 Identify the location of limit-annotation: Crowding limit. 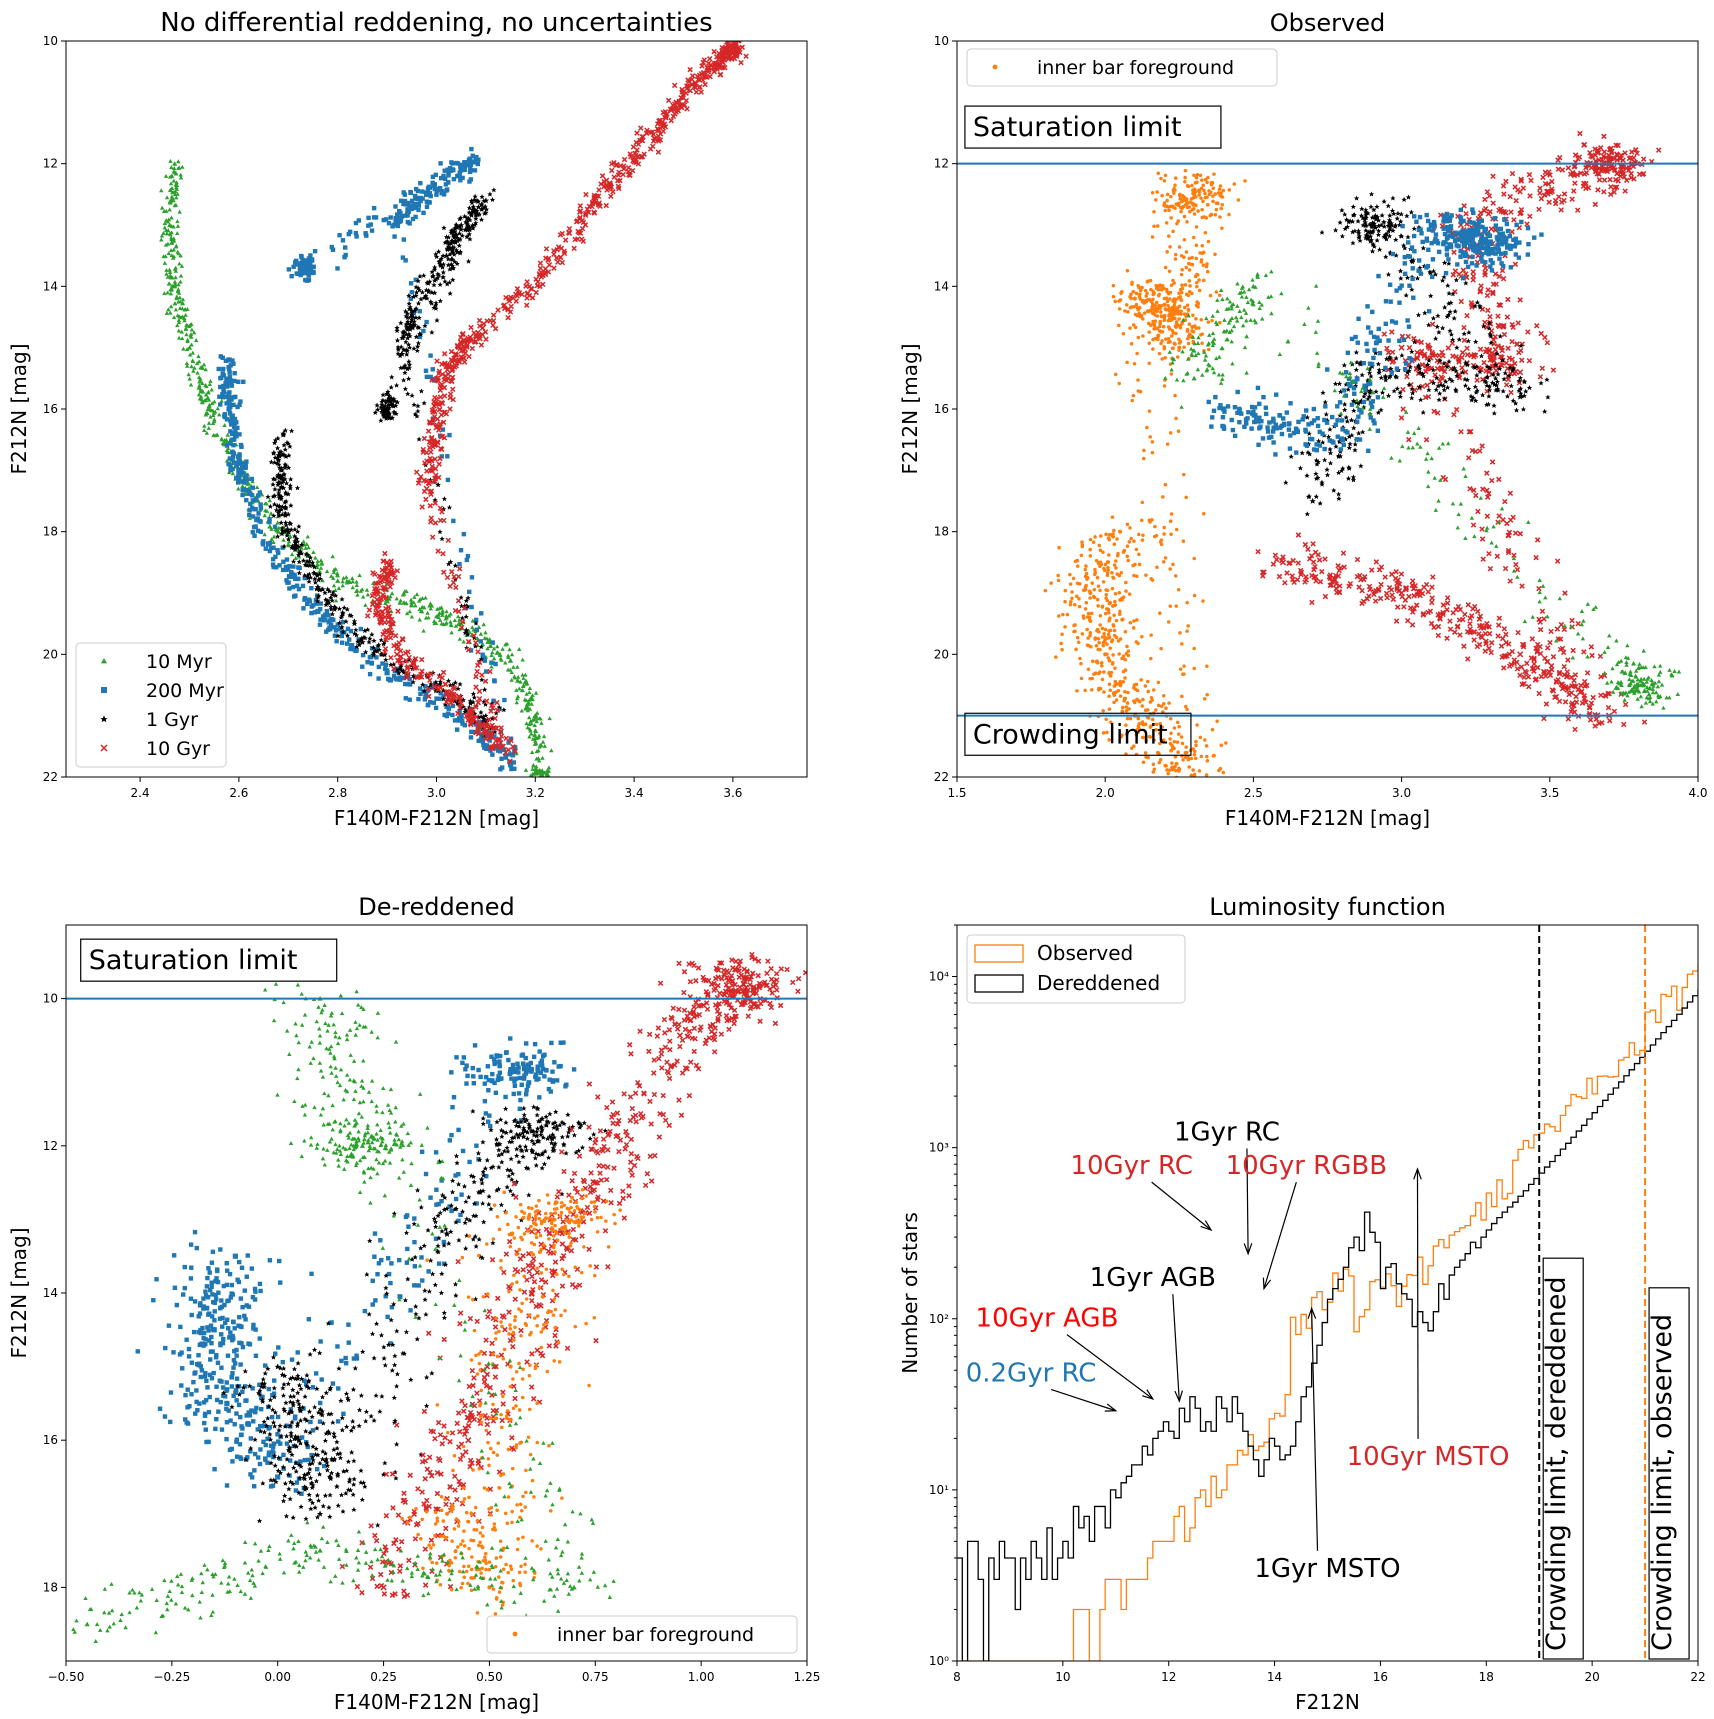
(1070, 734).